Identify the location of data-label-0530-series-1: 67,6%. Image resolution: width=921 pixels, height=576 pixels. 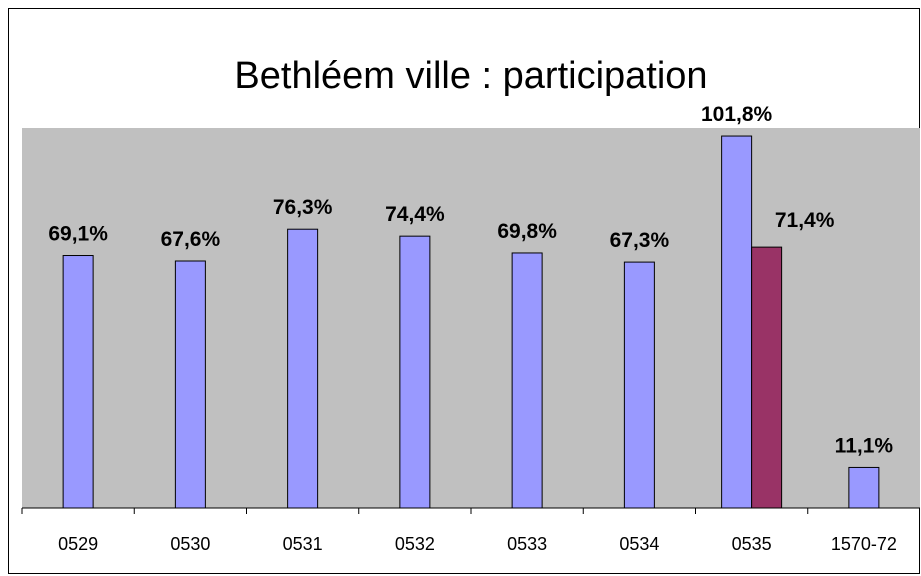
(191, 239).